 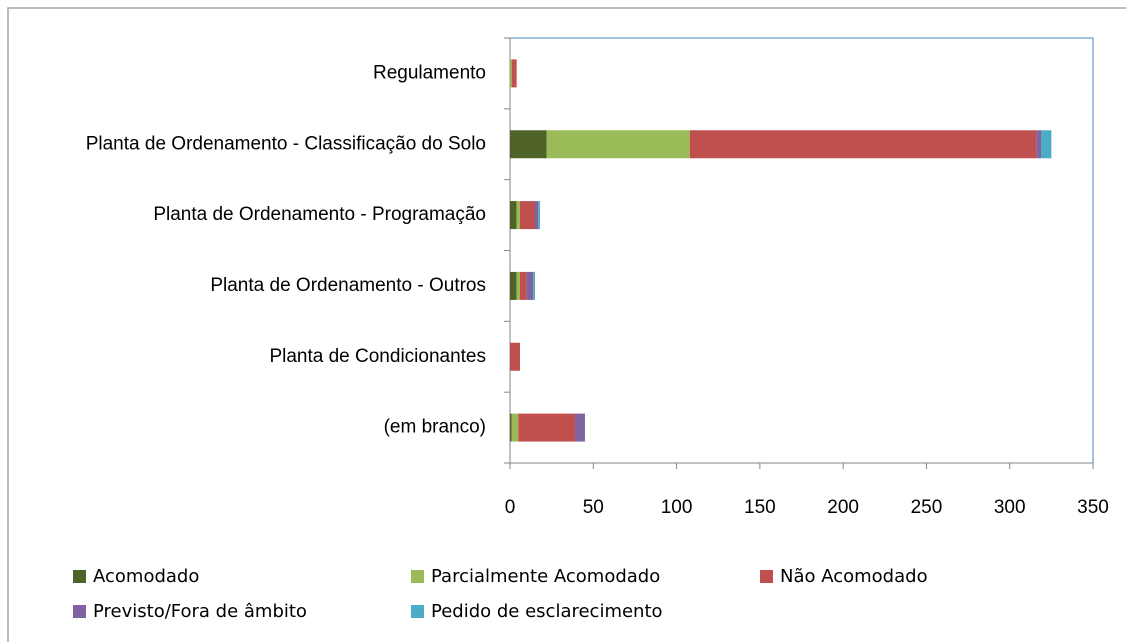 I want to click on x-tick-label: 300, so click(x=1010, y=507).